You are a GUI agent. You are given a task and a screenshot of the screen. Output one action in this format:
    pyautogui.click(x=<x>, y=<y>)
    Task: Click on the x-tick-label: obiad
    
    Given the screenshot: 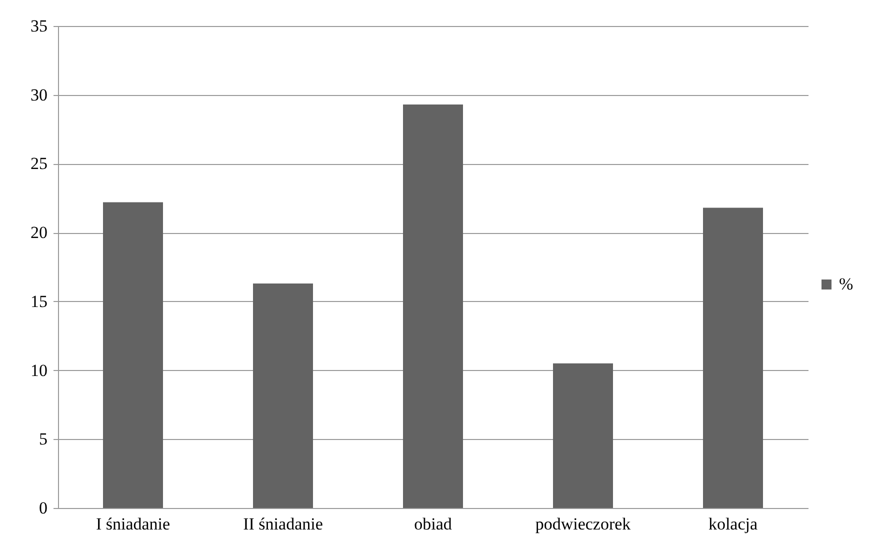 What is the action you would take?
    pyautogui.click(x=433, y=524)
    